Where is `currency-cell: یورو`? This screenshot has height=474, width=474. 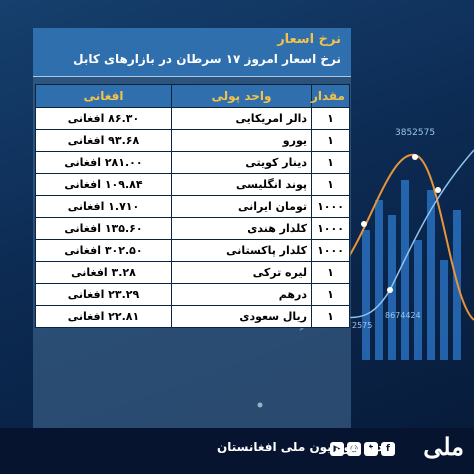
currency-cell: یورو is located at coordinates (241, 140).